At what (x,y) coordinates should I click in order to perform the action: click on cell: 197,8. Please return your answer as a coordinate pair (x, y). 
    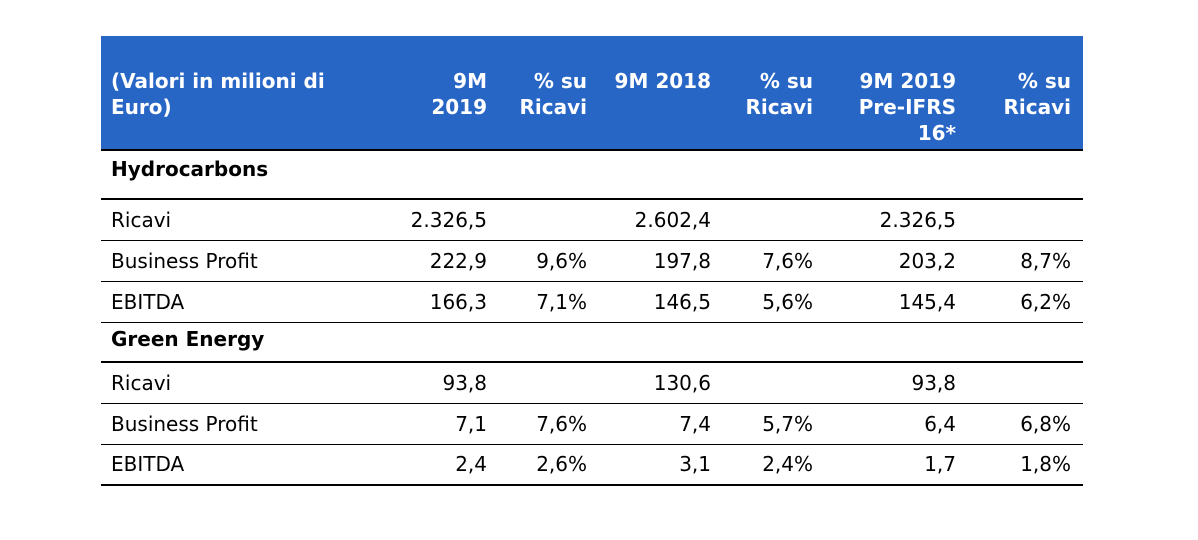
    Looking at the image, I should click on (661, 261).